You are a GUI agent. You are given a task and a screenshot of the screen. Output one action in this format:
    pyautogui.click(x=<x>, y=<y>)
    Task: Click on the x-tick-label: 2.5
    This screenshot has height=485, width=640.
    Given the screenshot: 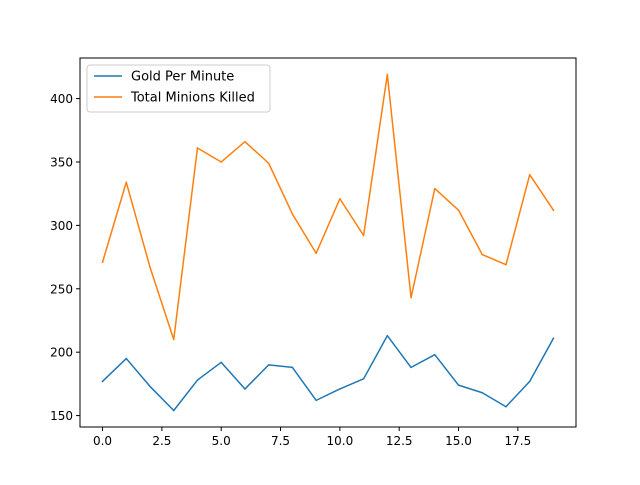 What is the action you would take?
    pyautogui.click(x=161, y=441)
    